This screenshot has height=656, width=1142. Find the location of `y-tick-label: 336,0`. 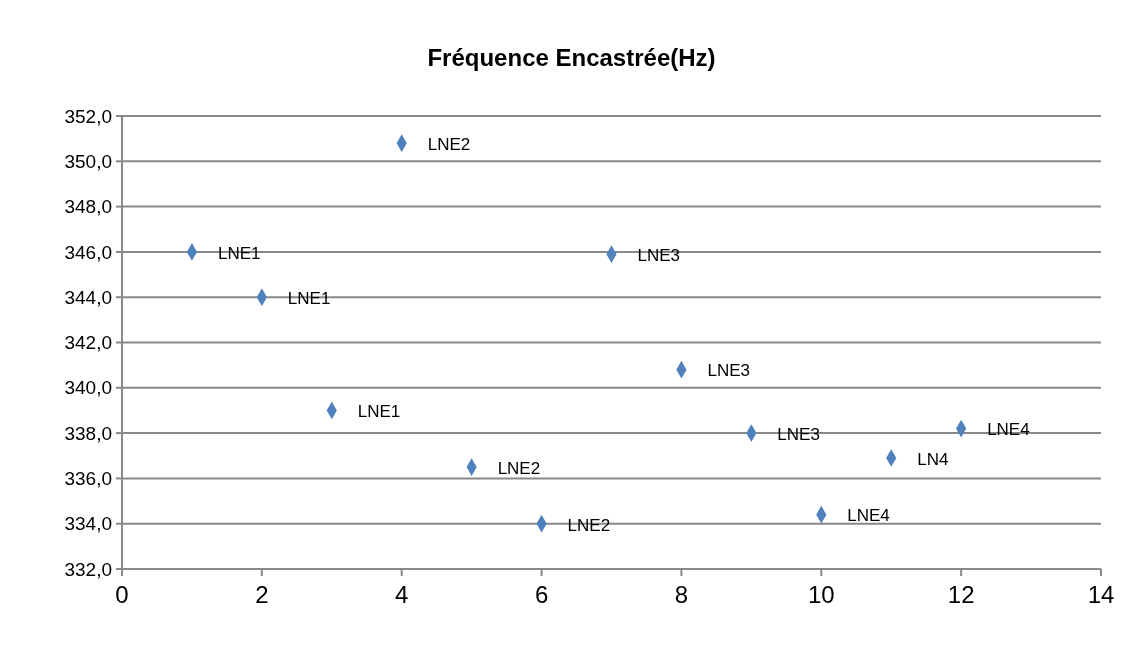

y-tick-label: 336,0 is located at coordinates (88, 479).